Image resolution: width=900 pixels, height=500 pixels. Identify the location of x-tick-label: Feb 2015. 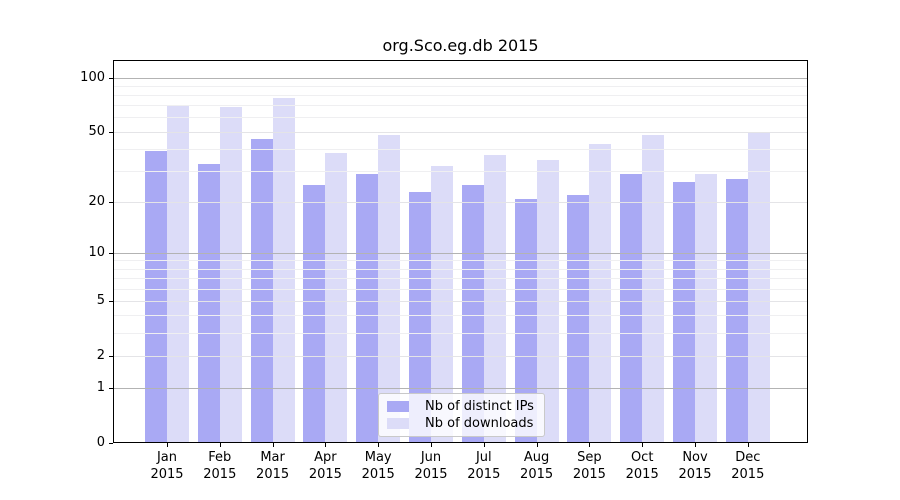
(220, 466).